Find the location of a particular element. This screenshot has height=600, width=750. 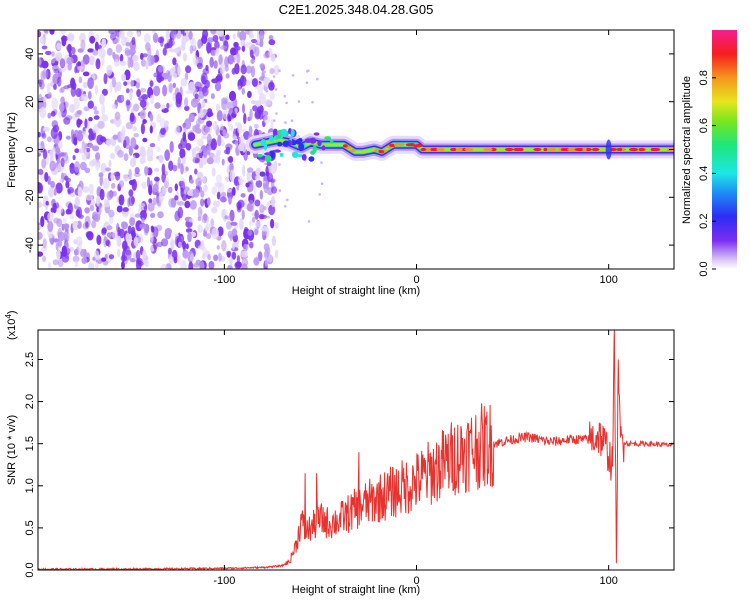

colorbar-tick-label: 0.0 is located at coordinates (704, 268).